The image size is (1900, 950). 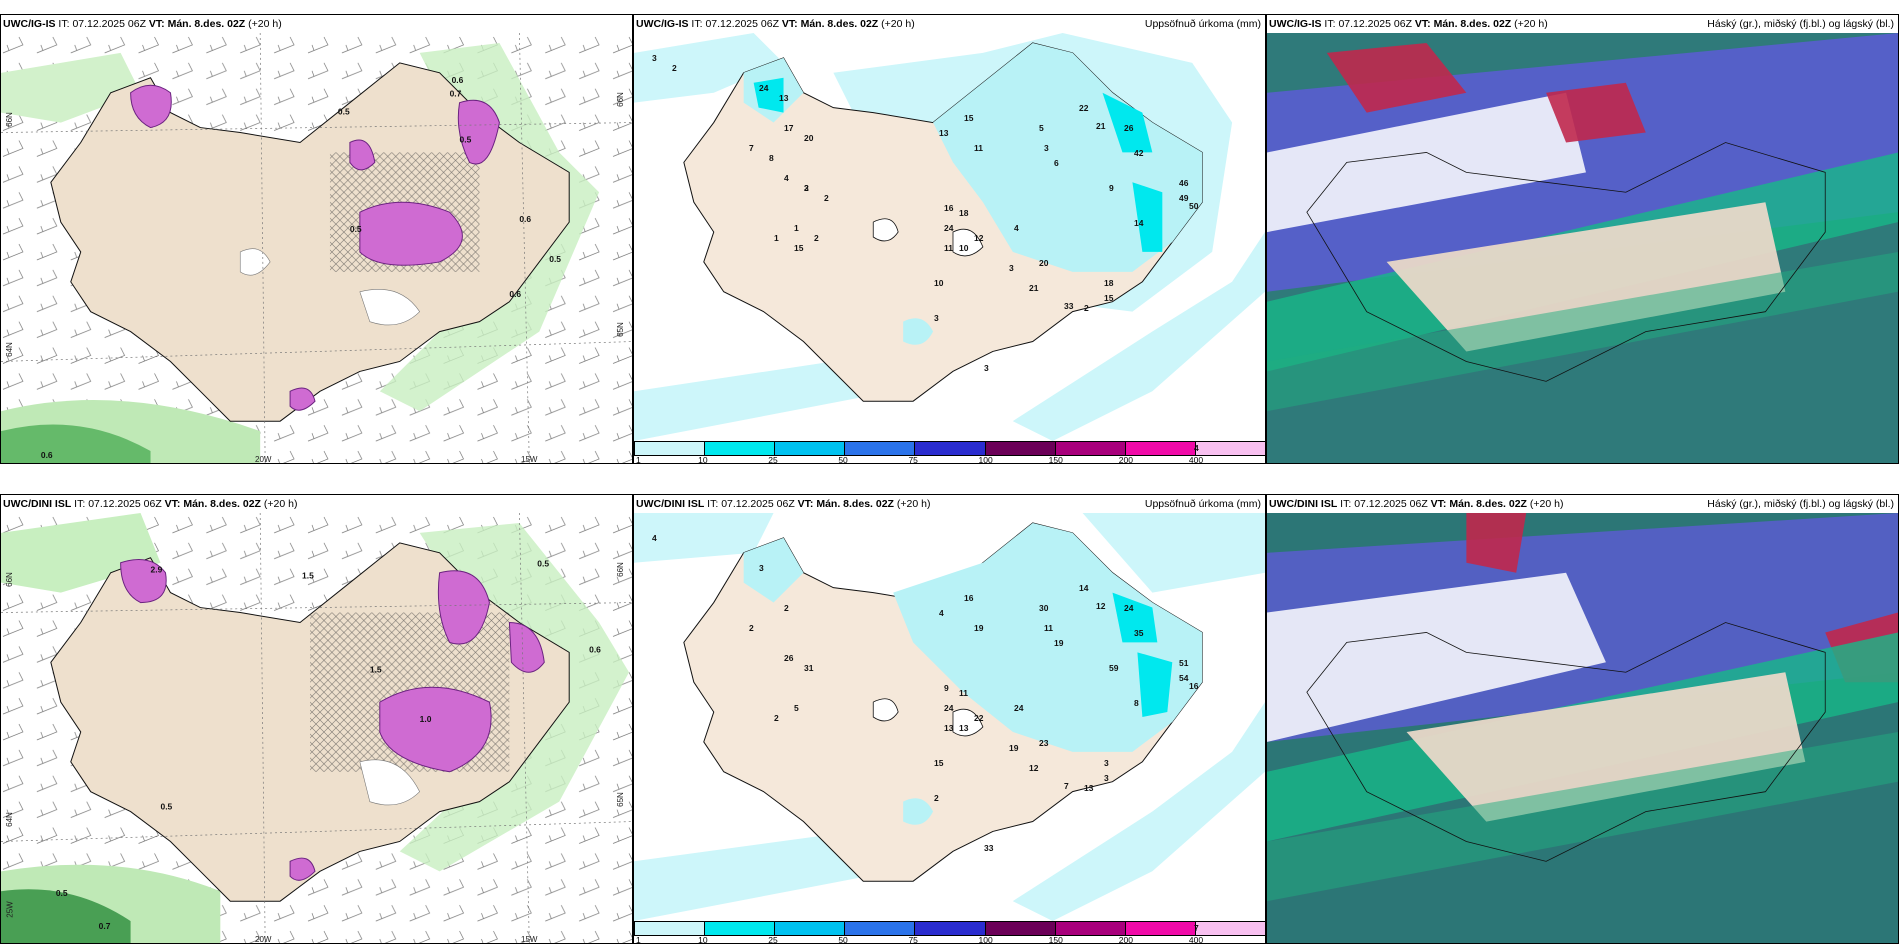 What do you see at coordinates (265, 24) in the screenshot?
I see `lead-time: (+20 h)` at bounding box center [265, 24].